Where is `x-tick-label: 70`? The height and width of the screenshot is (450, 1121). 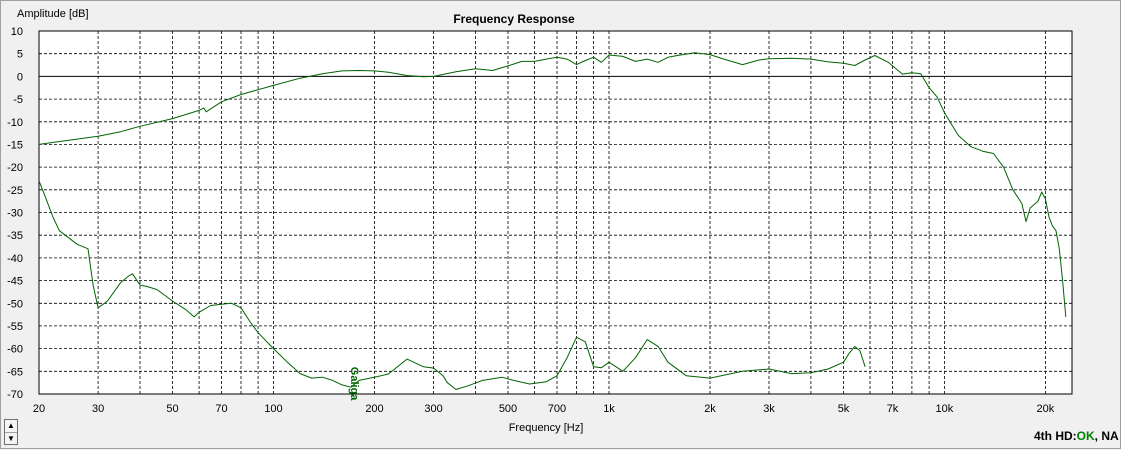
x-tick-label: 70 is located at coordinates (221, 409).